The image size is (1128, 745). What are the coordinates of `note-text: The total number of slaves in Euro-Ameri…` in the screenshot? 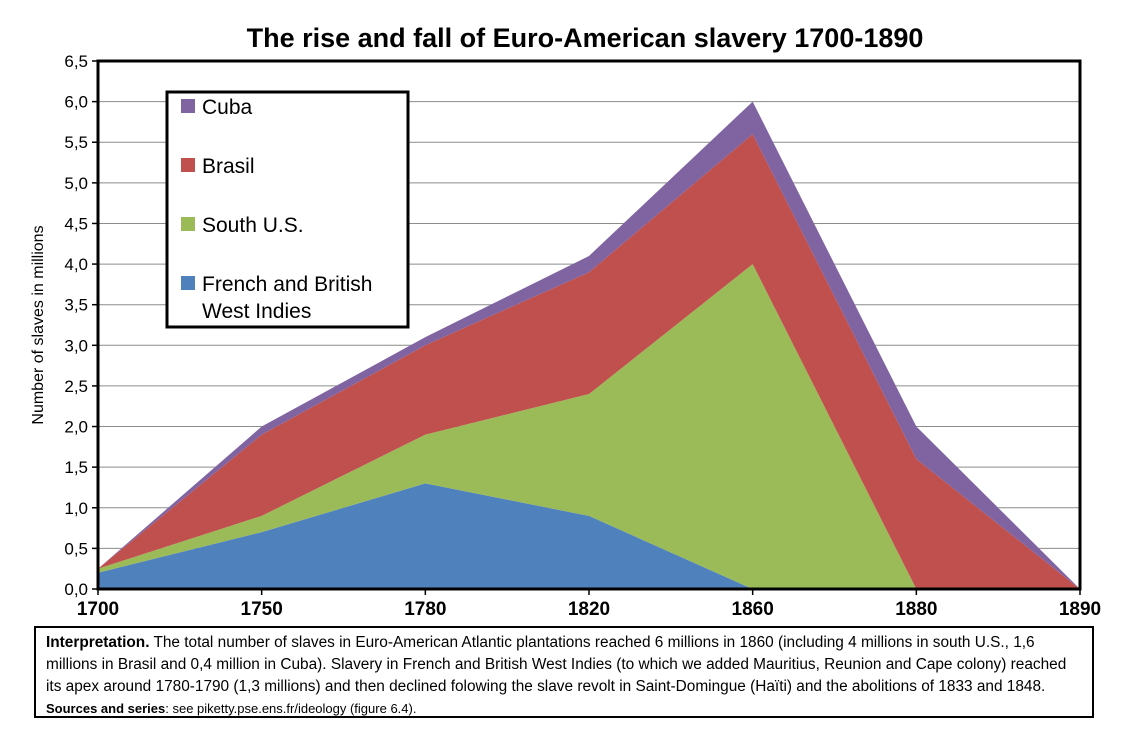 It's located at (556, 664).